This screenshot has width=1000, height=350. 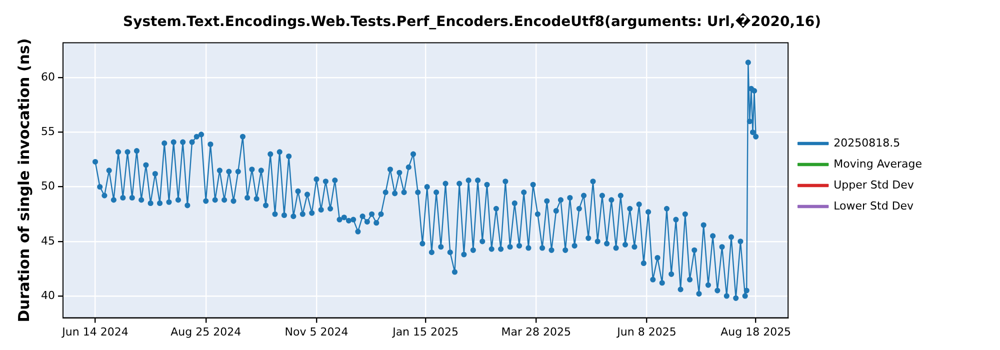 What do you see at coordinates (756, 331) in the screenshot?
I see `x-tick-label: Aug 18 2025` at bounding box center [756, 331].